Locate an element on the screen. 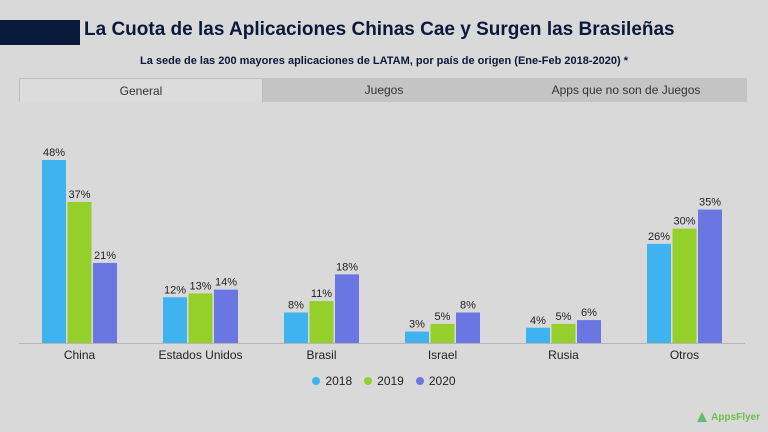 The height and width of the screenshot is (432, 768). data-label-china-2020: 21% is located at coordinates (105, 256).